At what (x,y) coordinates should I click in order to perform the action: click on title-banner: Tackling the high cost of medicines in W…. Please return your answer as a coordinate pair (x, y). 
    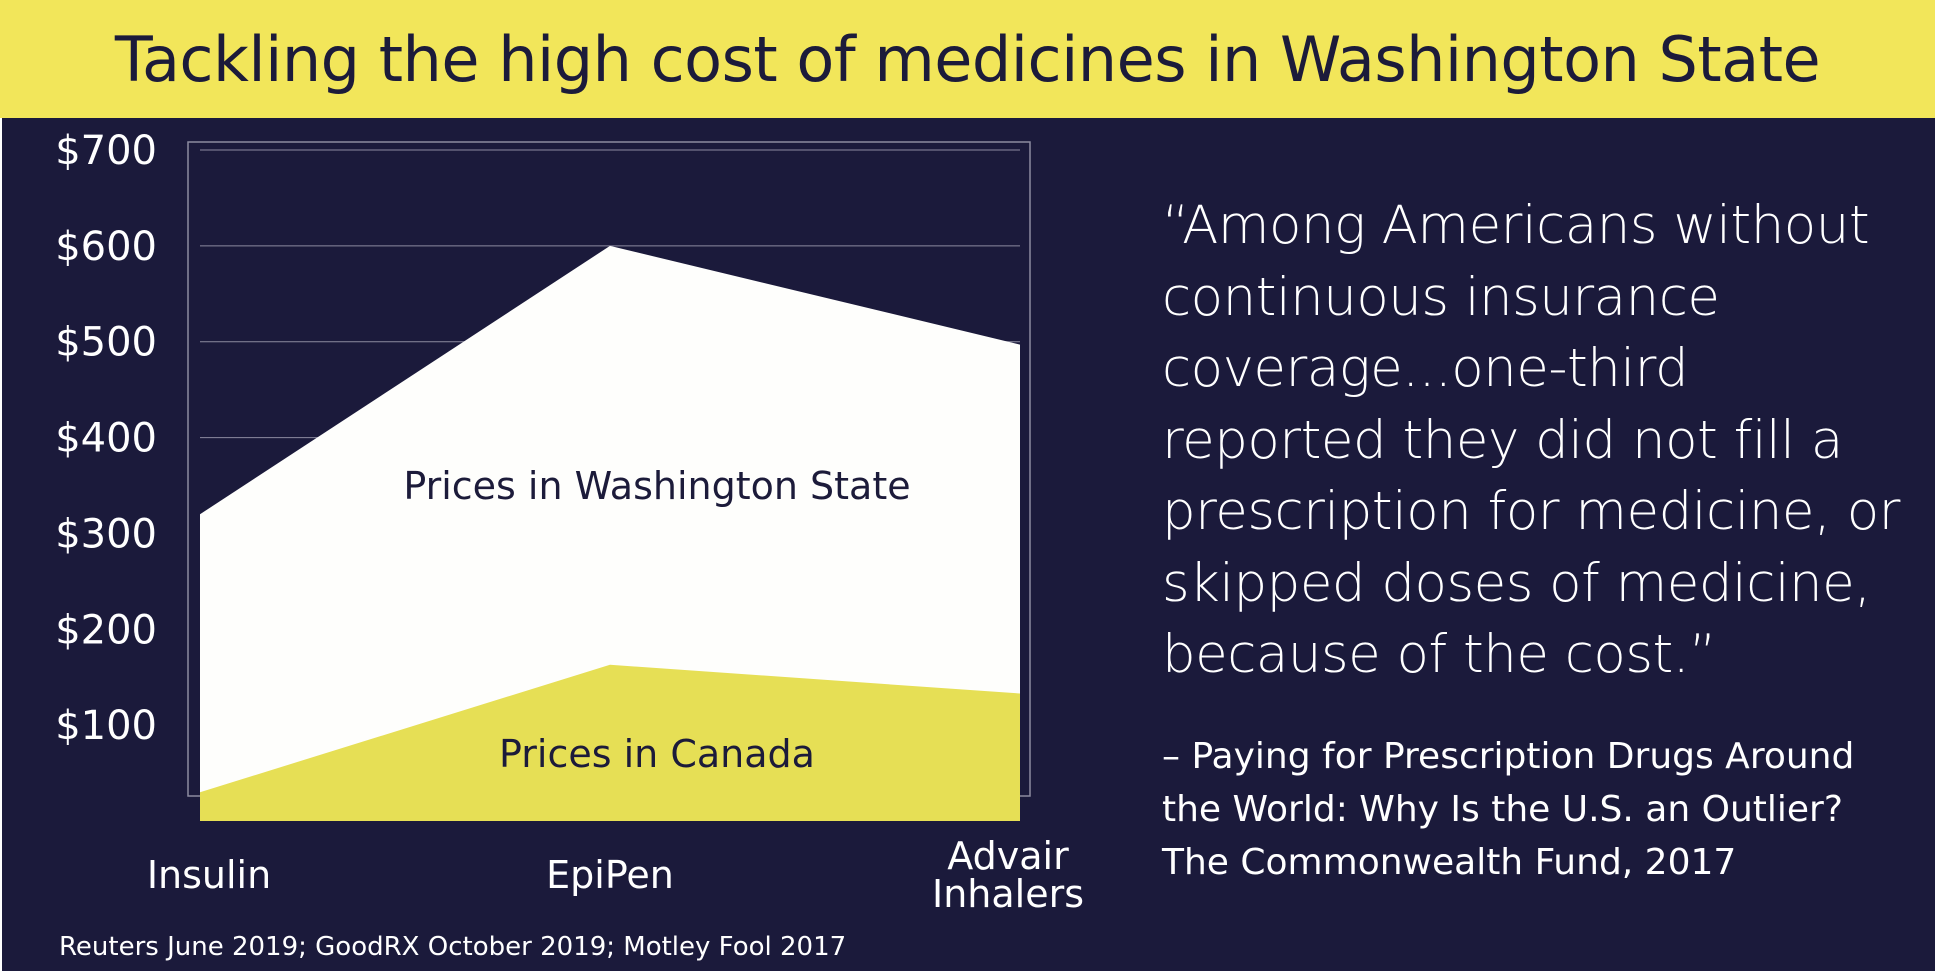
    Looking at the image, I should click on (967, 59).